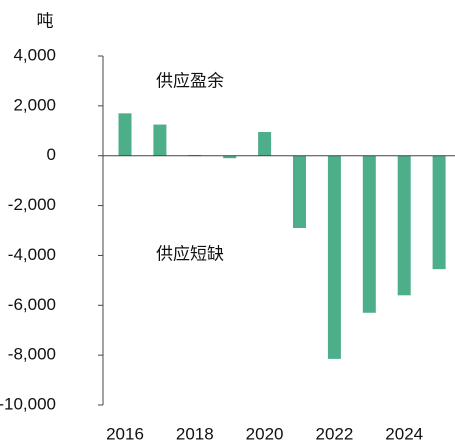 This screenshot has width=455, height=441. I want to click on y-unit: 吨, so click(45, 20).